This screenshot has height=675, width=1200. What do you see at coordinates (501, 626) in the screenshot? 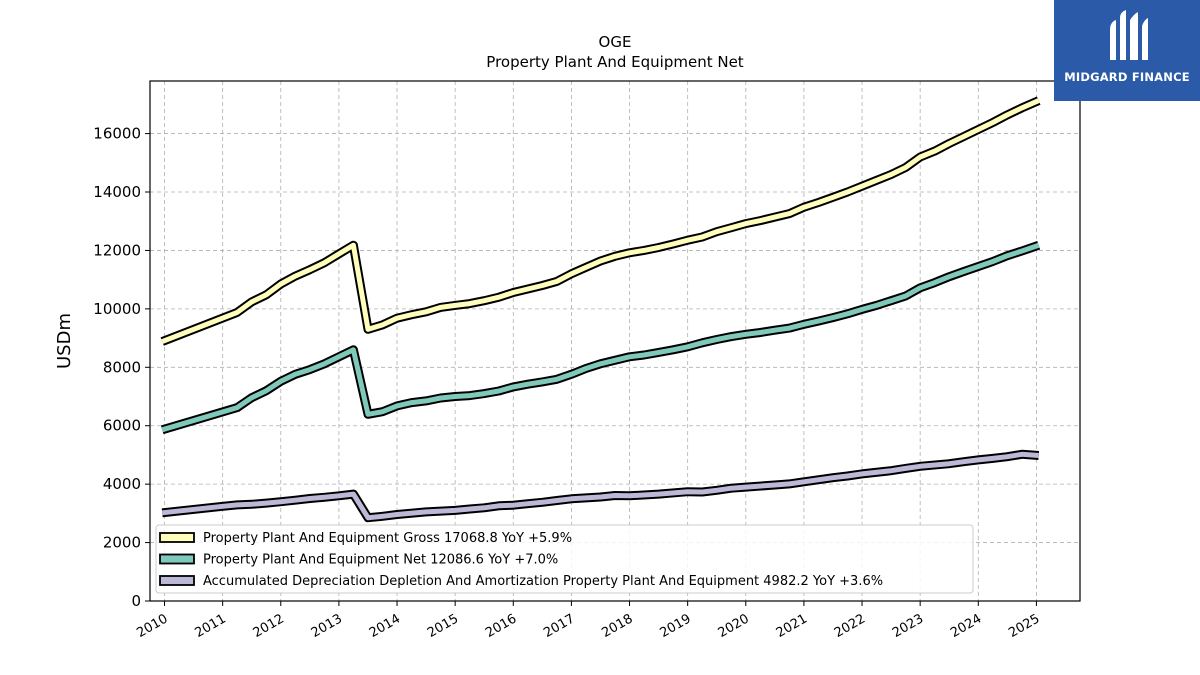
I see `x-tick-label: 2016` at bounding box center [501, 626].